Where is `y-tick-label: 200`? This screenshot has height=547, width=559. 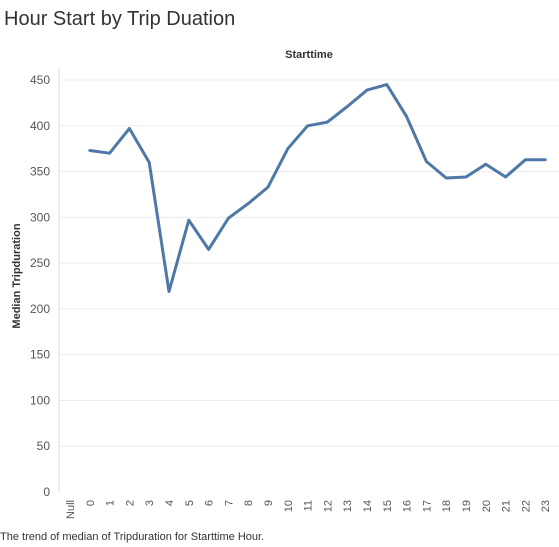
y-tick-label: 200 is located at coordinates (40, 309).